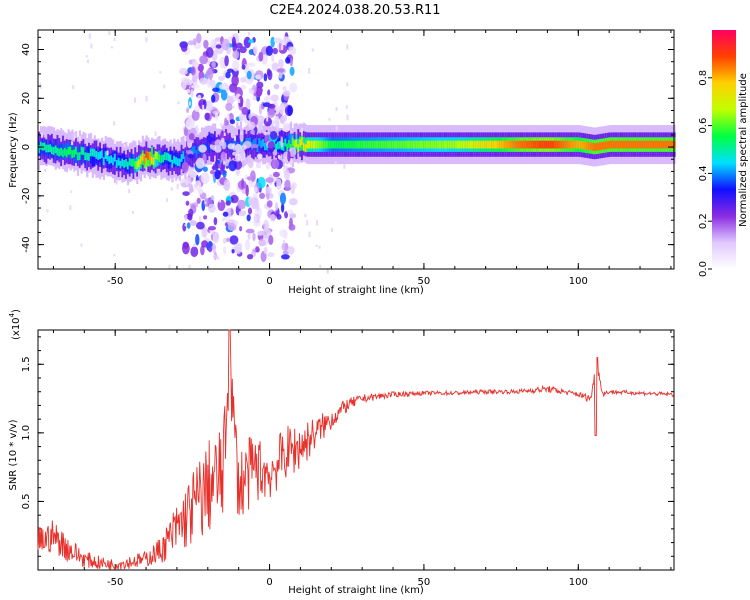 The width and height of the screenshot is (750, 600). What do you see at coordinates (26, 147) in the screenshot?
I see `y-tick-label: 0` at bounding box center [26, 147].